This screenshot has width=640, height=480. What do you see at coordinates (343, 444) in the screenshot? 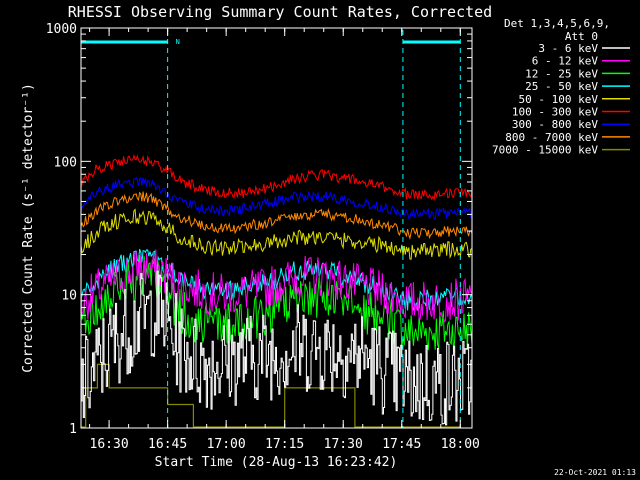
I see `x-tick-label-17:30: 17:30` at bounding box center [343, 444].